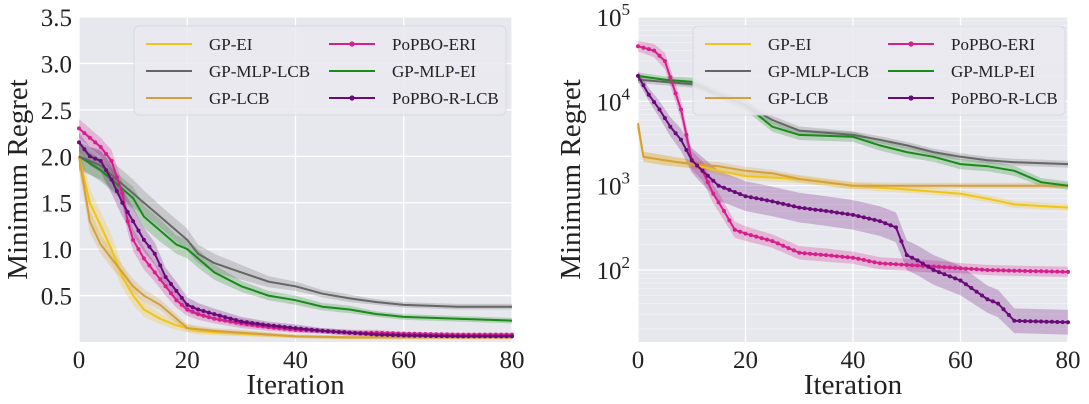 This screenshot has width=1089, height=404. I want to click on x-axis-label: Iteration, so click(853, 385).